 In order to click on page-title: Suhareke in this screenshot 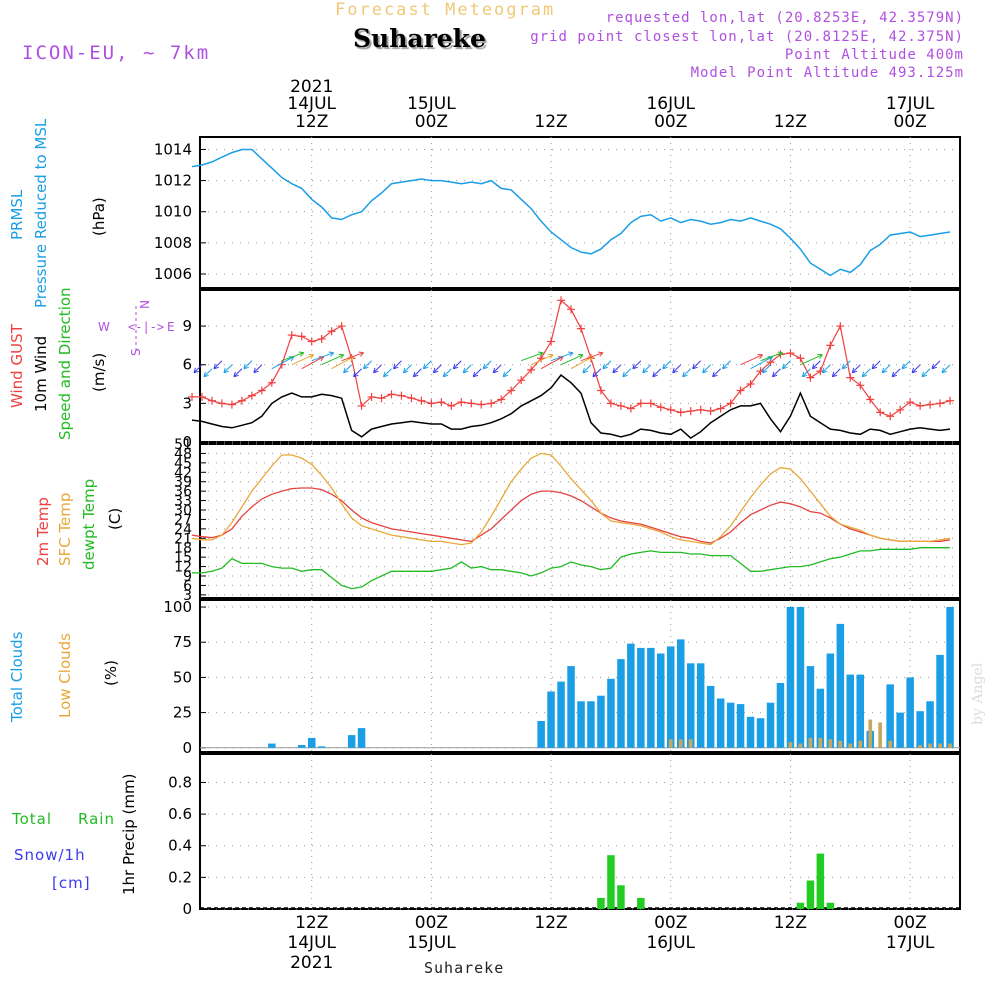, I will do `click(419, 38)`.